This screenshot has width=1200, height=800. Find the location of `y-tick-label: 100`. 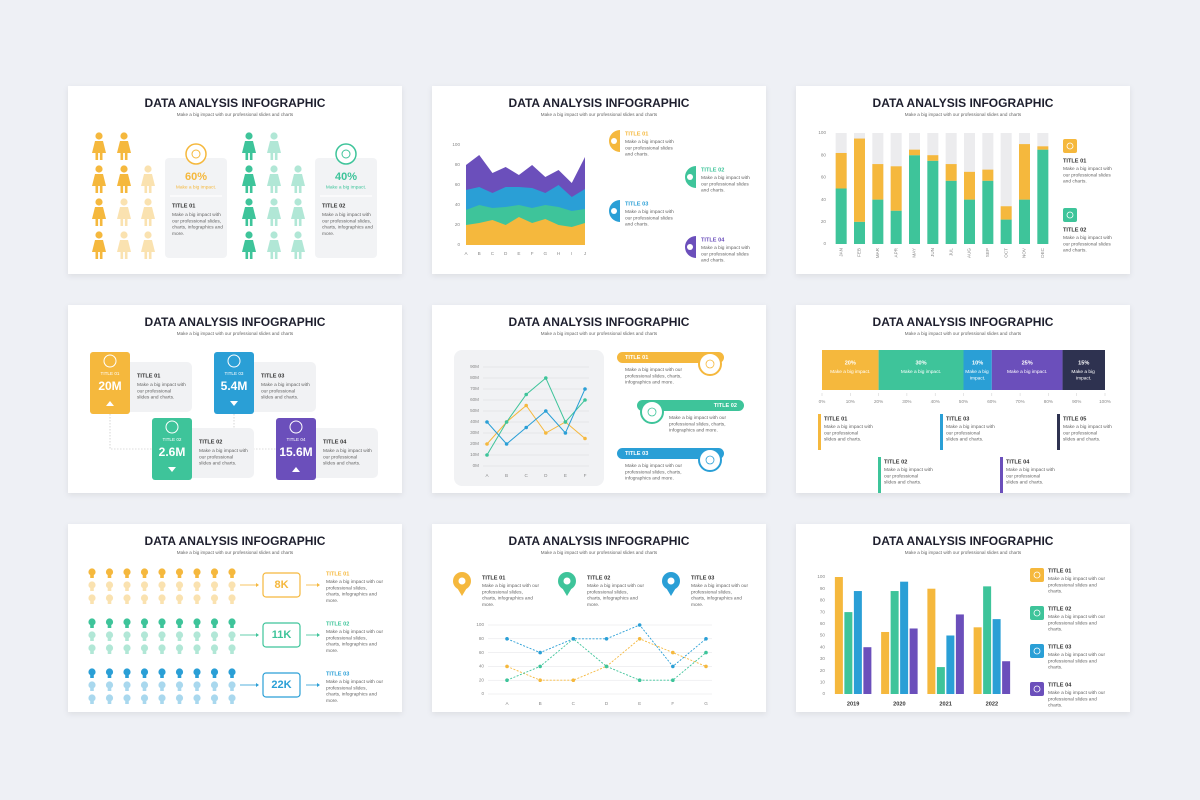

y-tick-label: 100 is located at coordinates (822, 132).